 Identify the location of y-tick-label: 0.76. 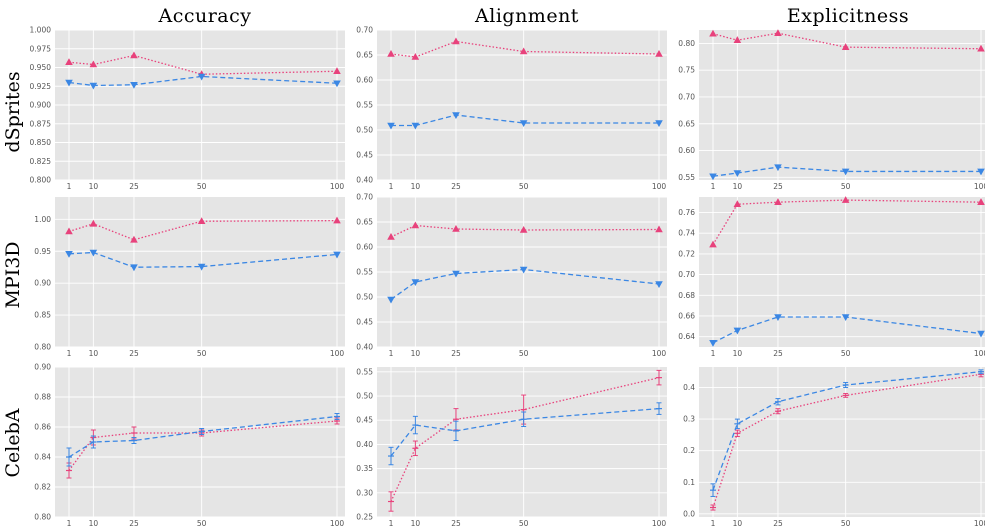
(686, 212).